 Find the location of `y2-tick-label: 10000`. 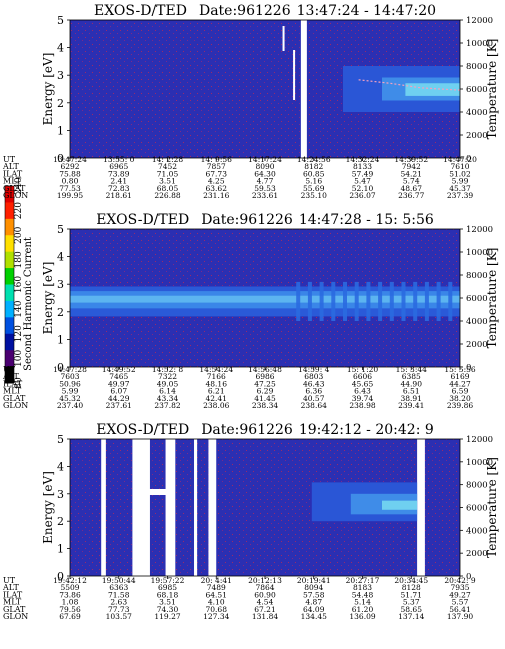

y2-tick-label: 10000 is located at coordinates (479, 463).